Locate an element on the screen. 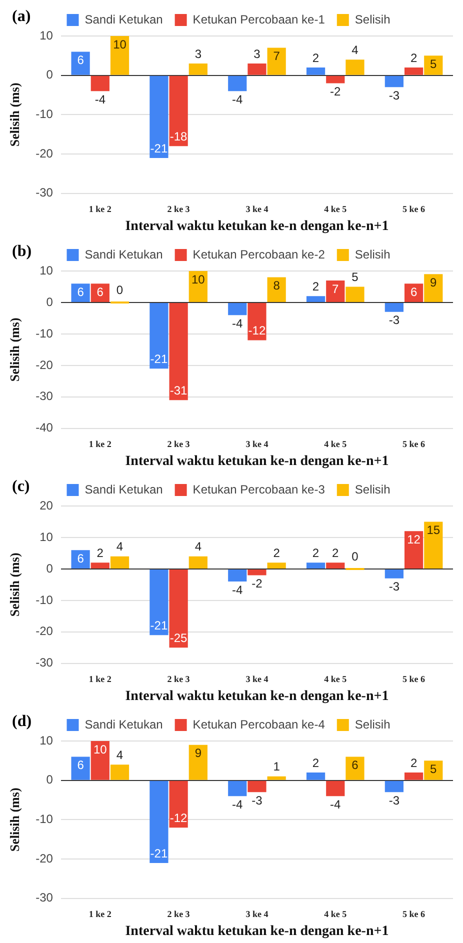  data-label: 5 is located at coordinates (434, 63).